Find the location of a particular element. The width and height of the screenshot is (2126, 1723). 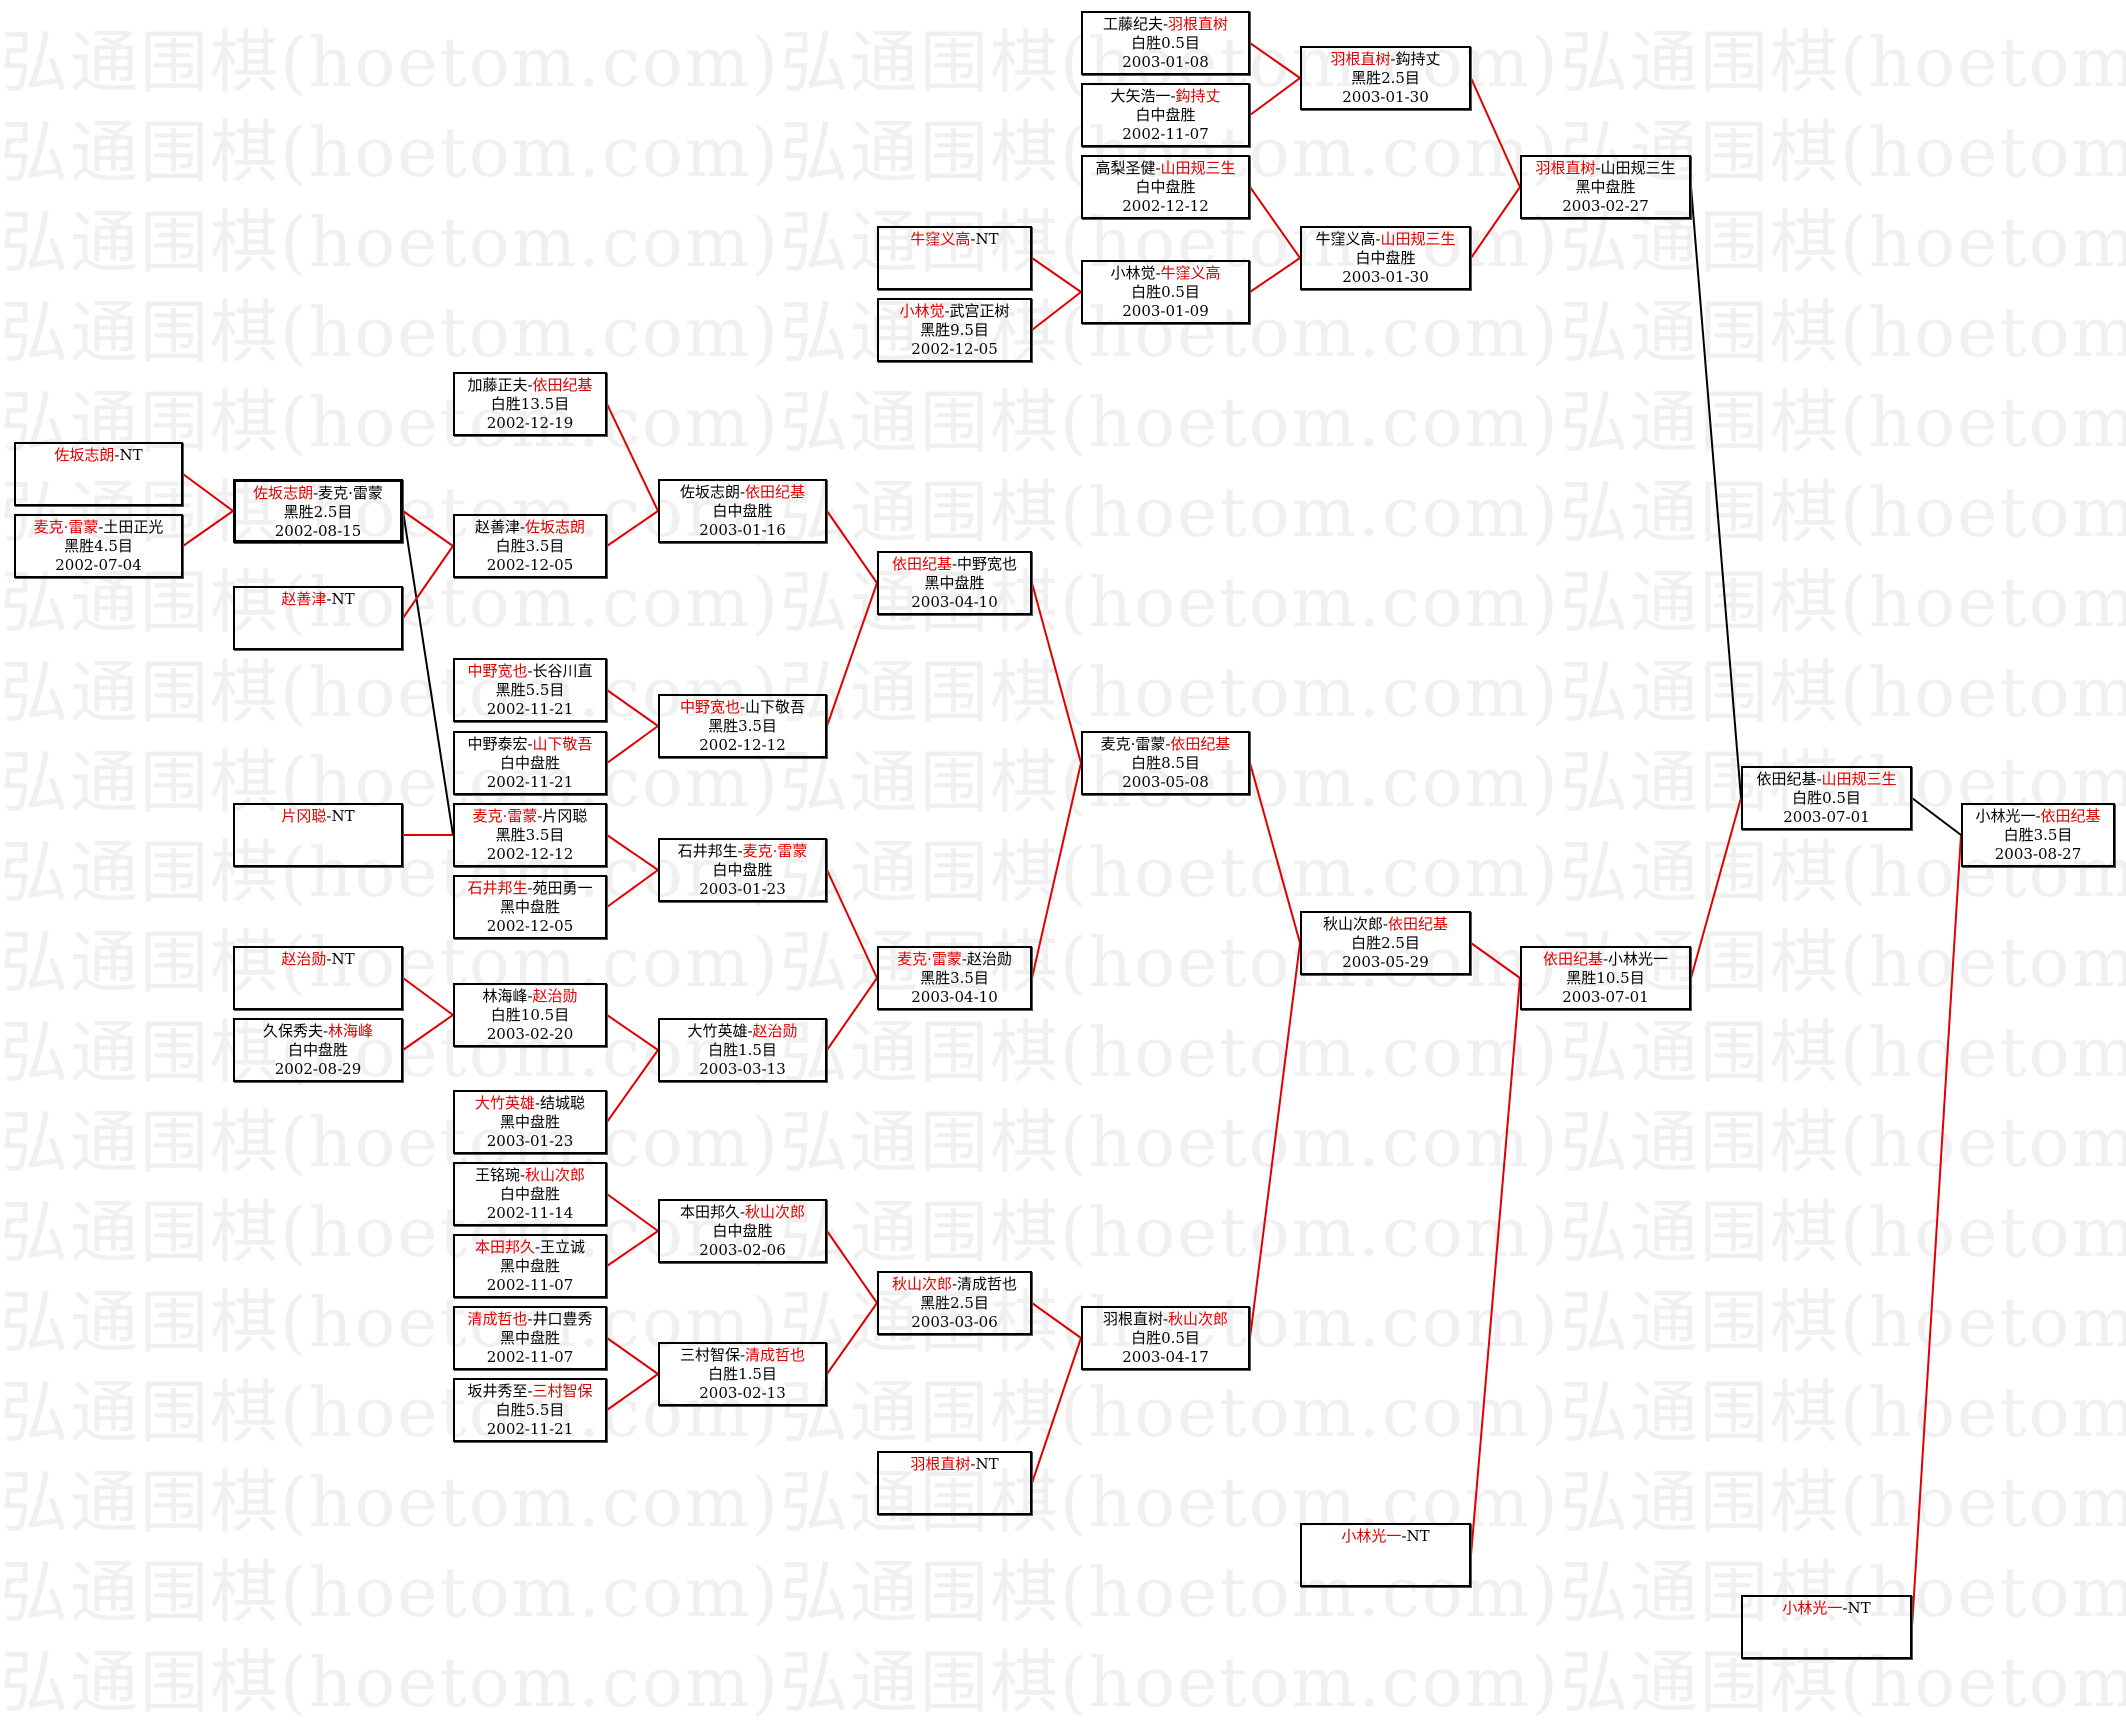

match-box: 牛窪义高-山田规三生 白中盘胜 2003-01-30 is located at coordinates (1385, 258).